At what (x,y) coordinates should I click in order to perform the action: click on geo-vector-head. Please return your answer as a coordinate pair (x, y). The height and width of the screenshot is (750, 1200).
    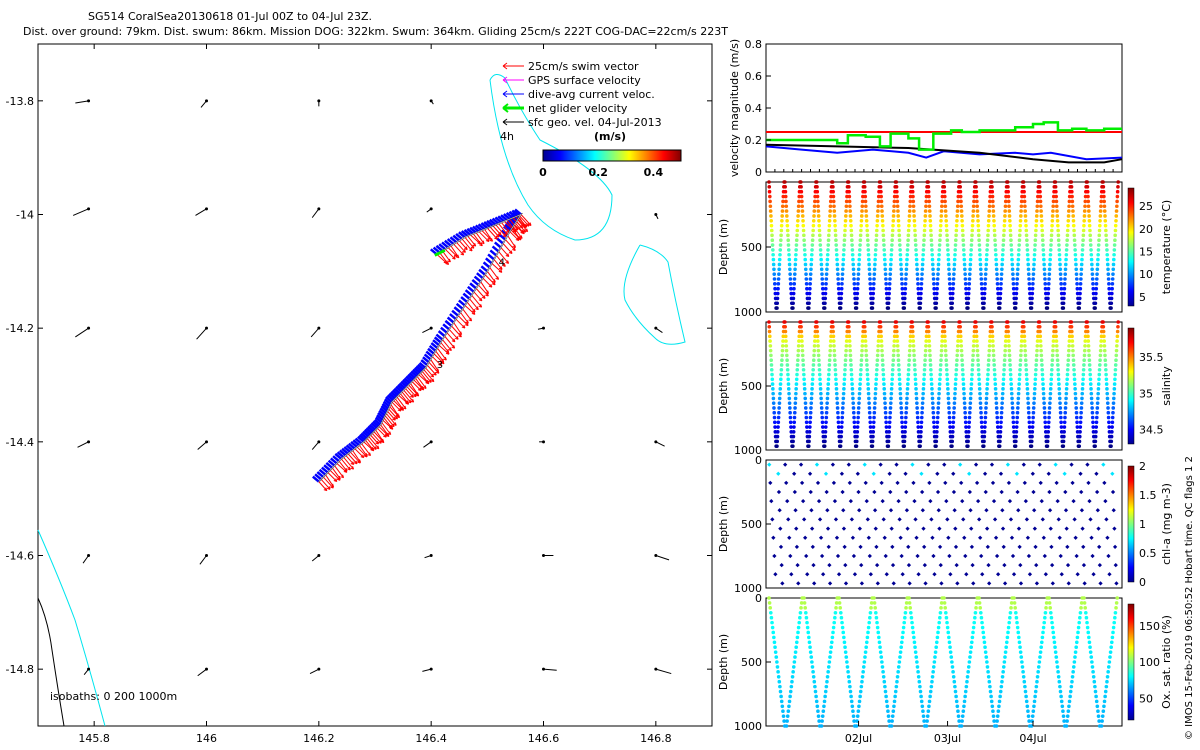
    Looking at the image, I should click on (656, 214).